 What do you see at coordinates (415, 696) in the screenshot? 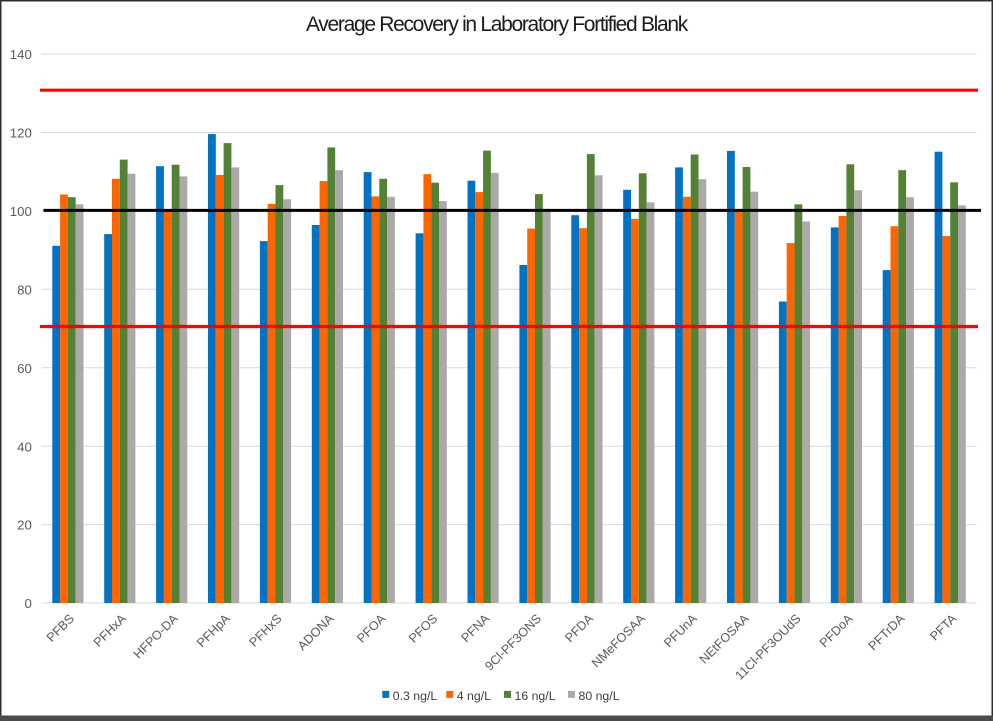
I see `svg-text: 0.3 ng/L` at bounding box center [415, 696].